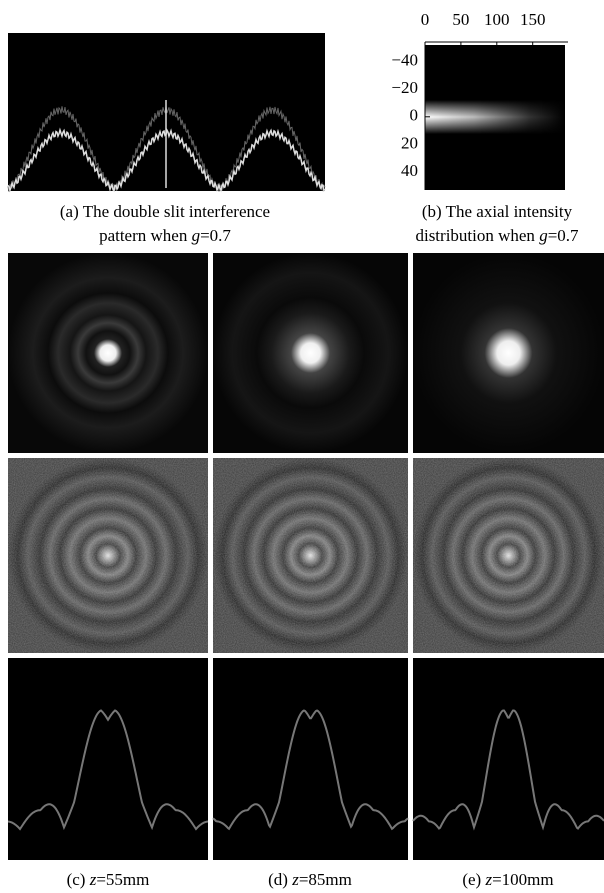  I want to click on caption-part: =85mm, so click(325, 879).